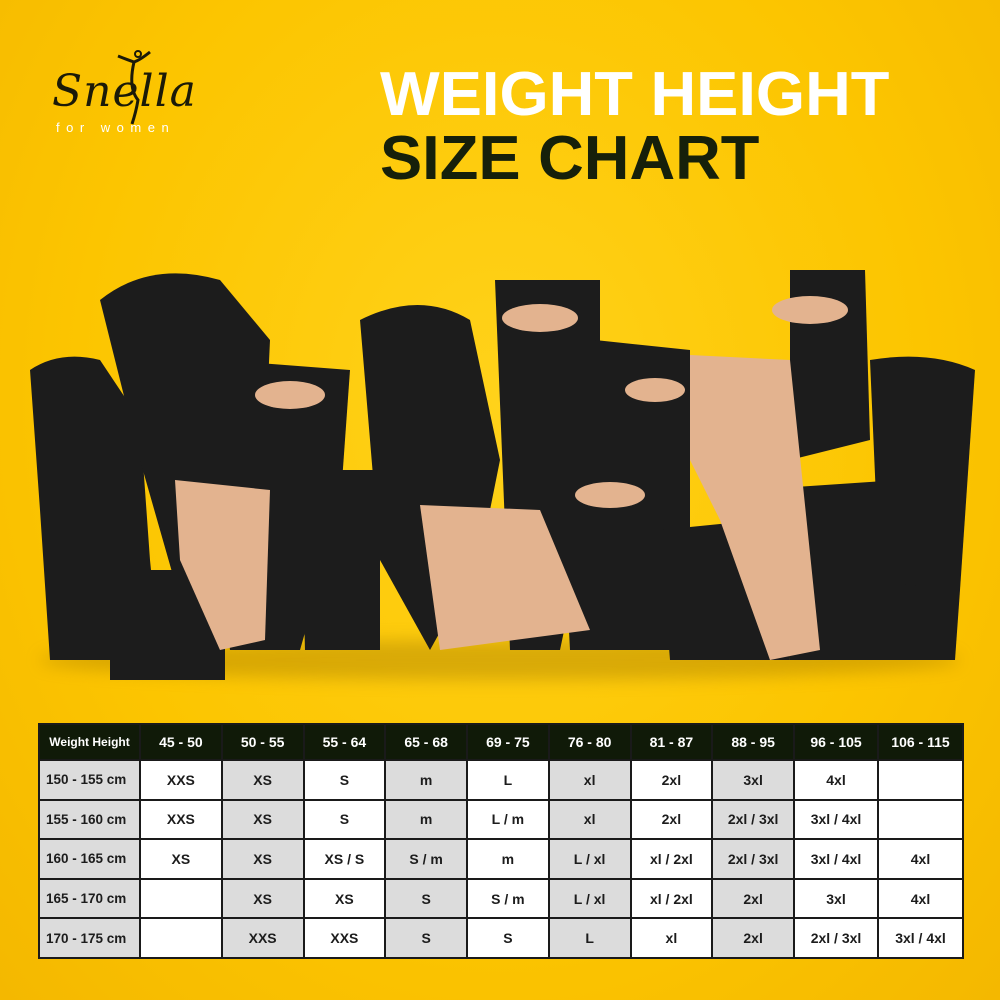 The width and height of the screenshot is (1000, 1000). What do you see at coordinates (426, 742) in the screenshot?
I see `weight-column-header: 65 - 68` at bounding box center [426, 742].